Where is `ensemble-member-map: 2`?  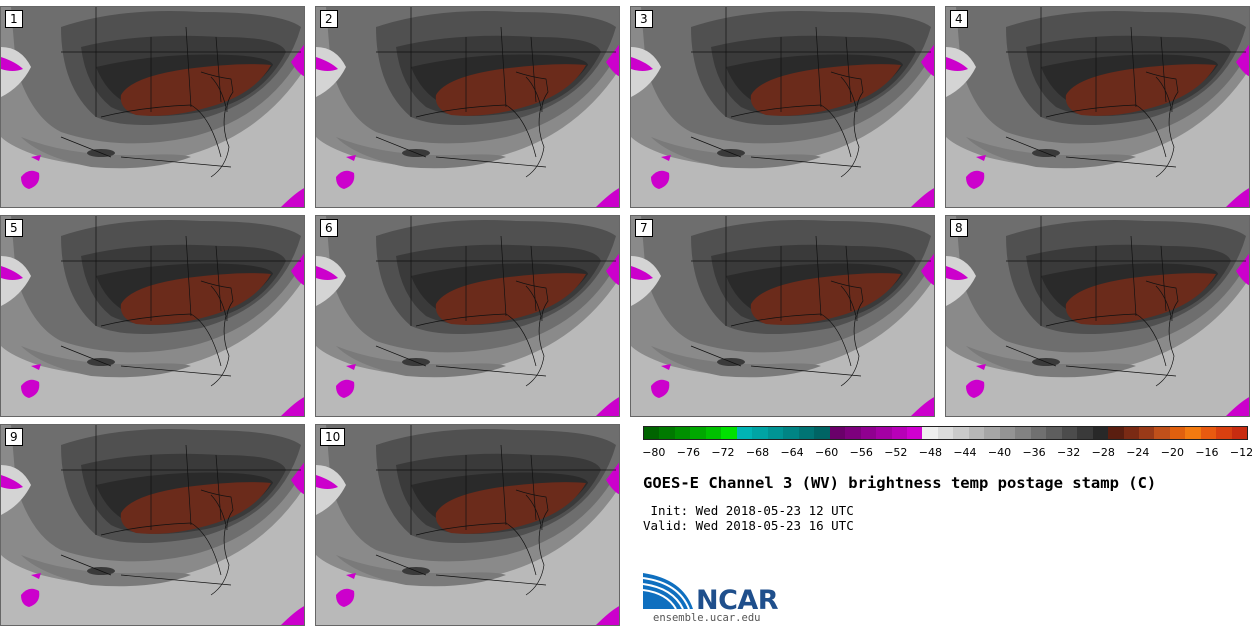 ensemble-member-map: 2 is located at coordinates (467, 107).